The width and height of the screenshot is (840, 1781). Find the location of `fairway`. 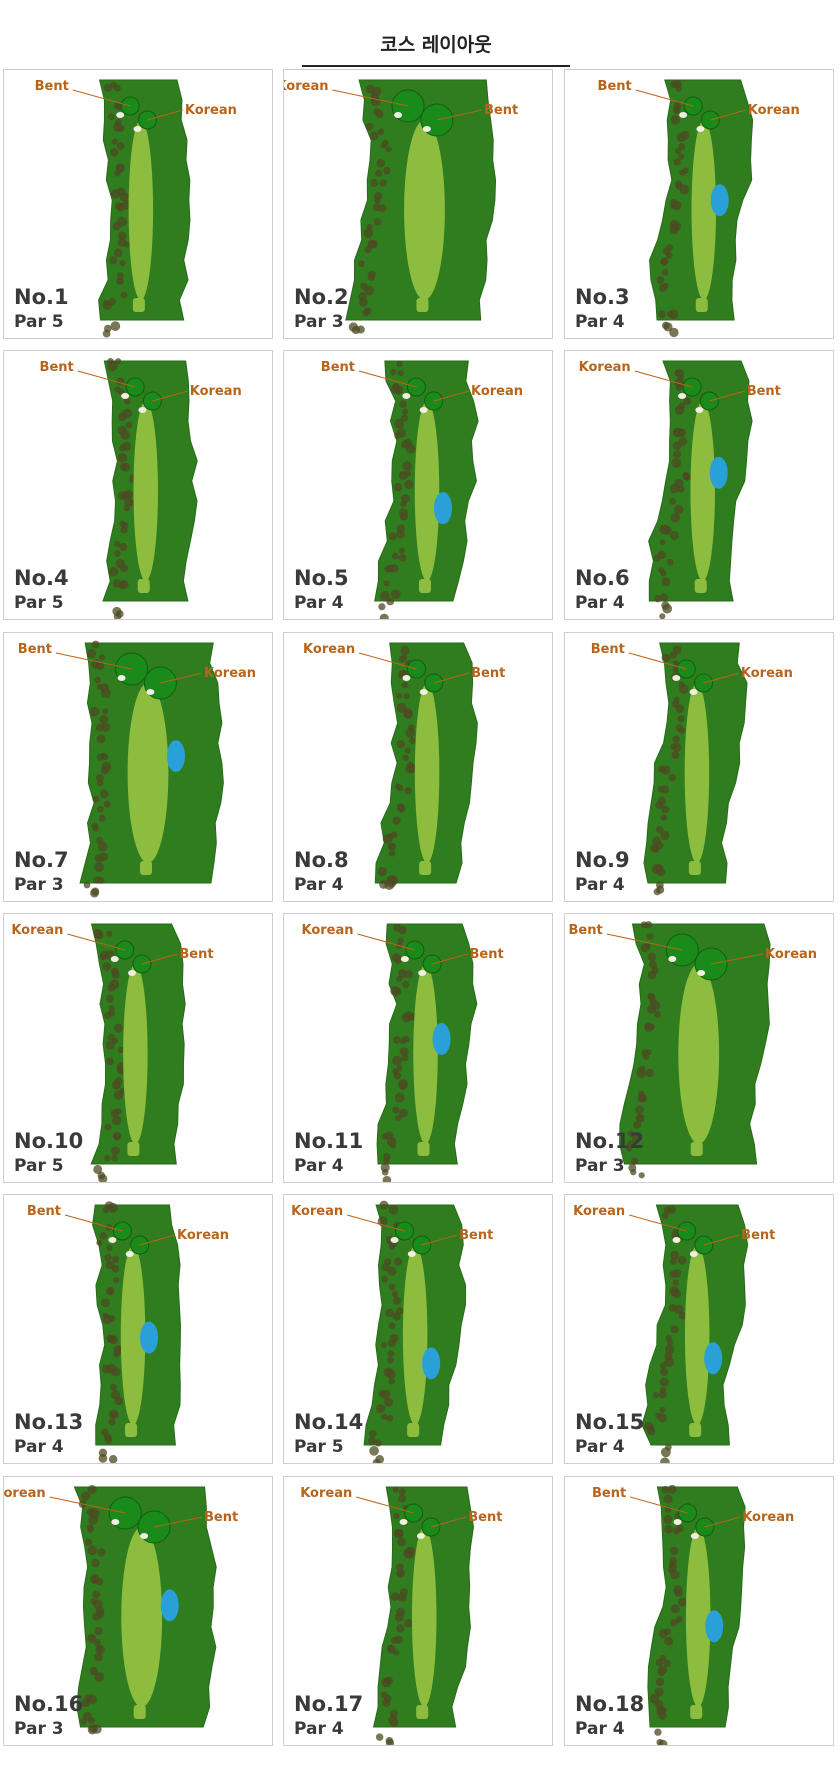

fairway is located at coordinates (415, 1335).